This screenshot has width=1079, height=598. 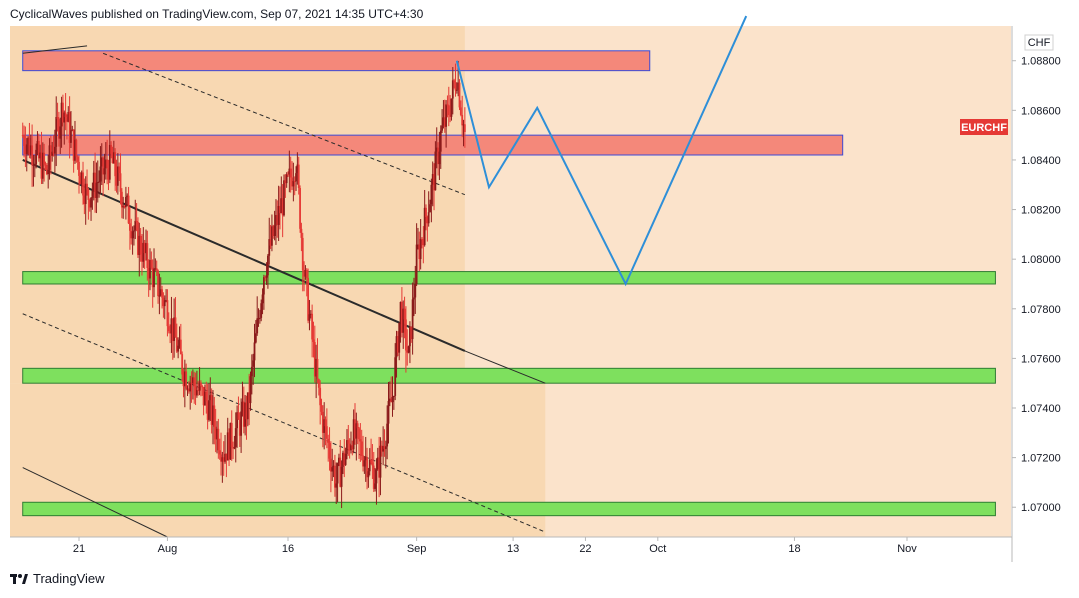 I want to click on footer-brand: TradingView, so click(x=69, y=578).